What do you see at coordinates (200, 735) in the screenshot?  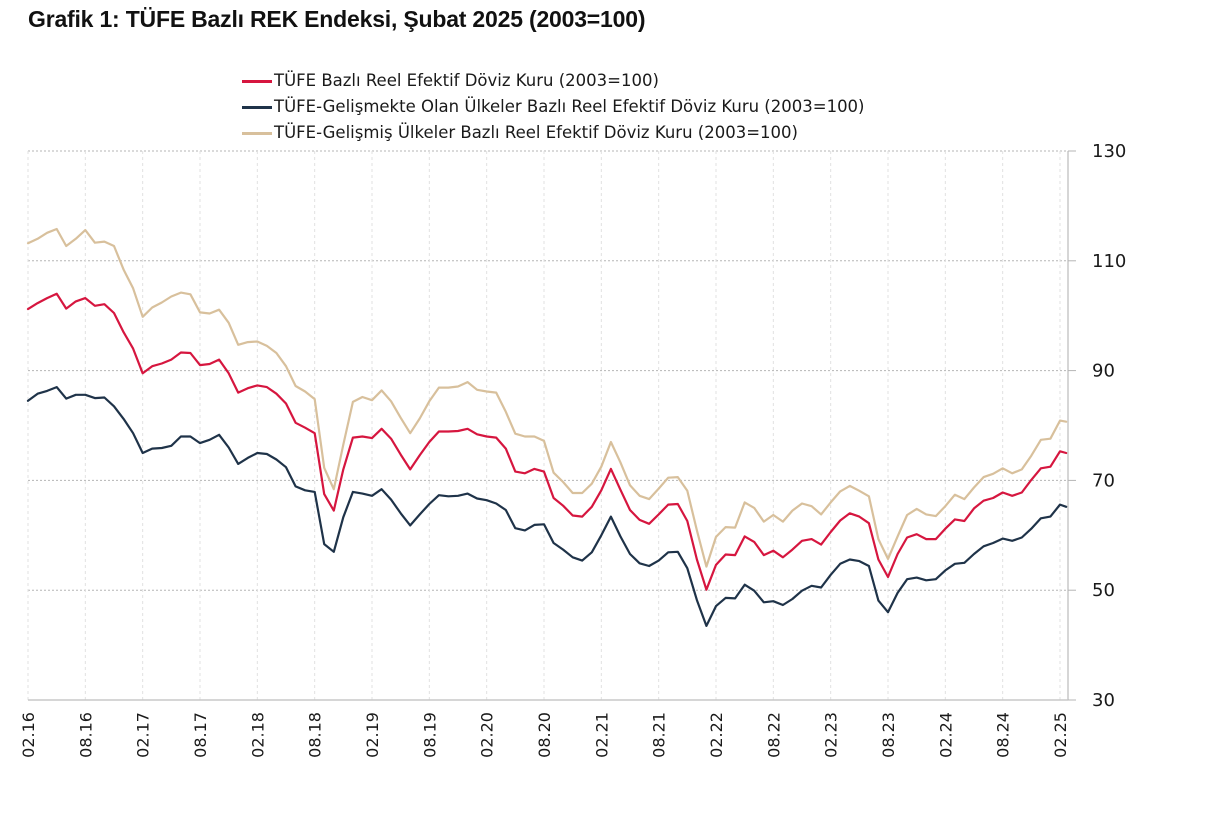 I see `x-tick-label: 08.17` at bounding box center [200, 735].